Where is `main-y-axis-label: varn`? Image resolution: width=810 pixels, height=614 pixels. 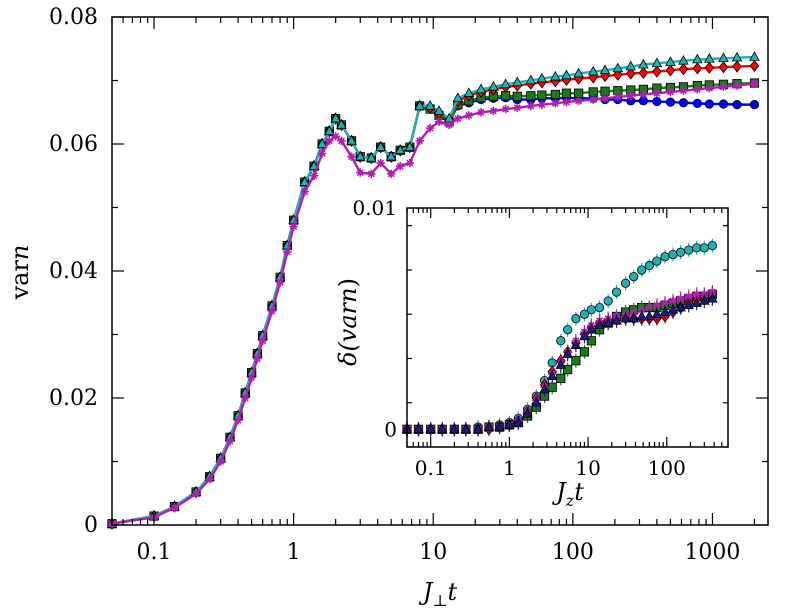
main-y-axis-label: varn is located at coordinates (20, 273).